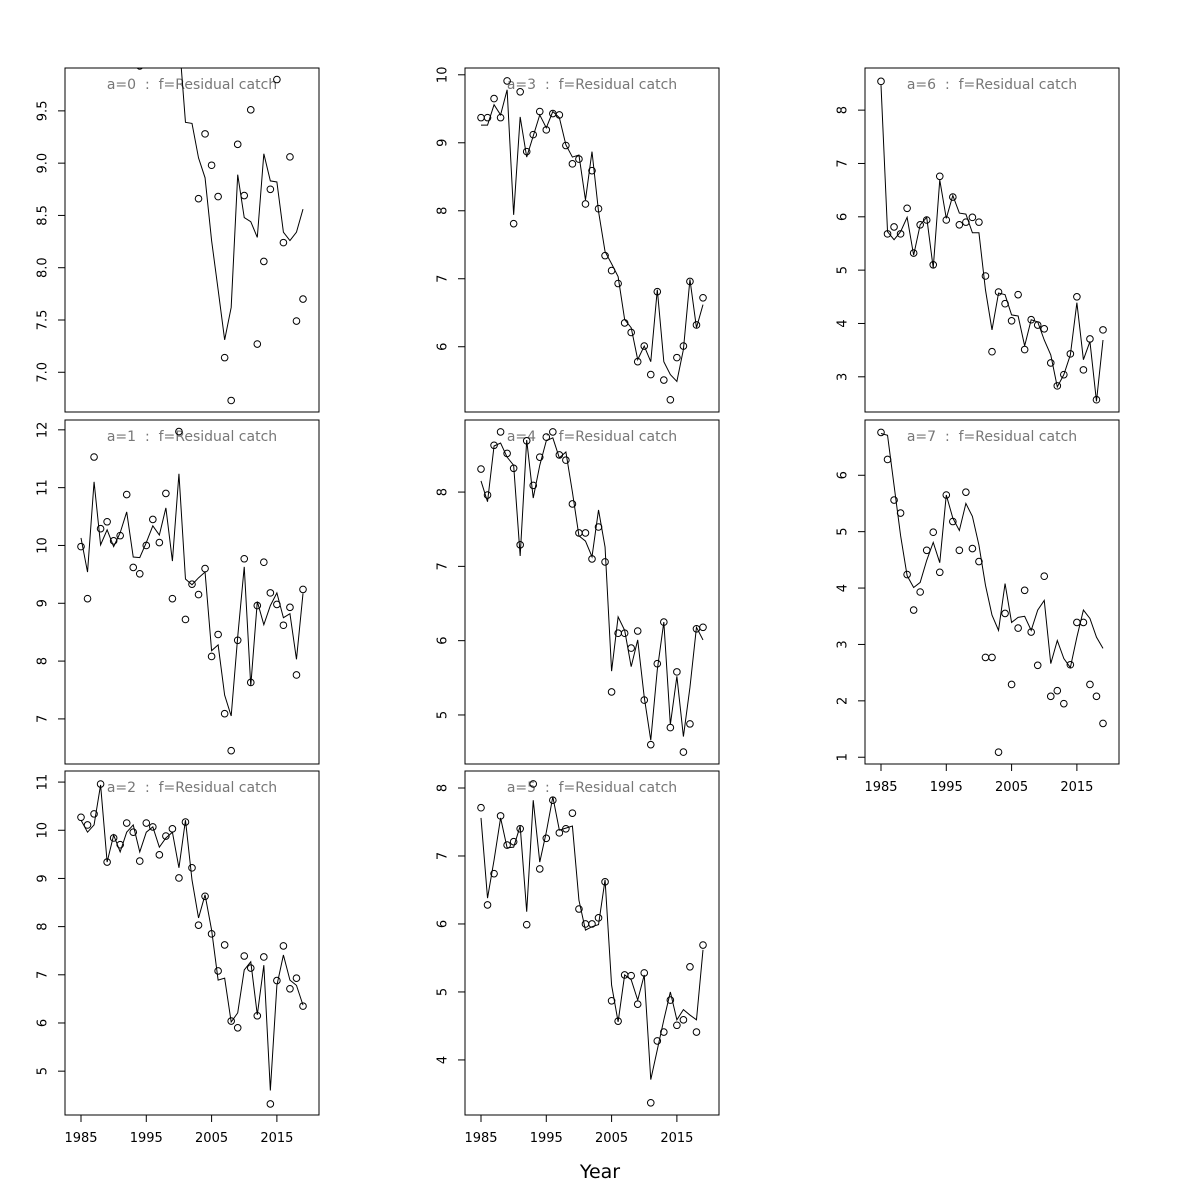  What do you see at coordinates (443, 75) in the screenshot?
I see `y-tick-label: 10` at bounding box center [443, 75].